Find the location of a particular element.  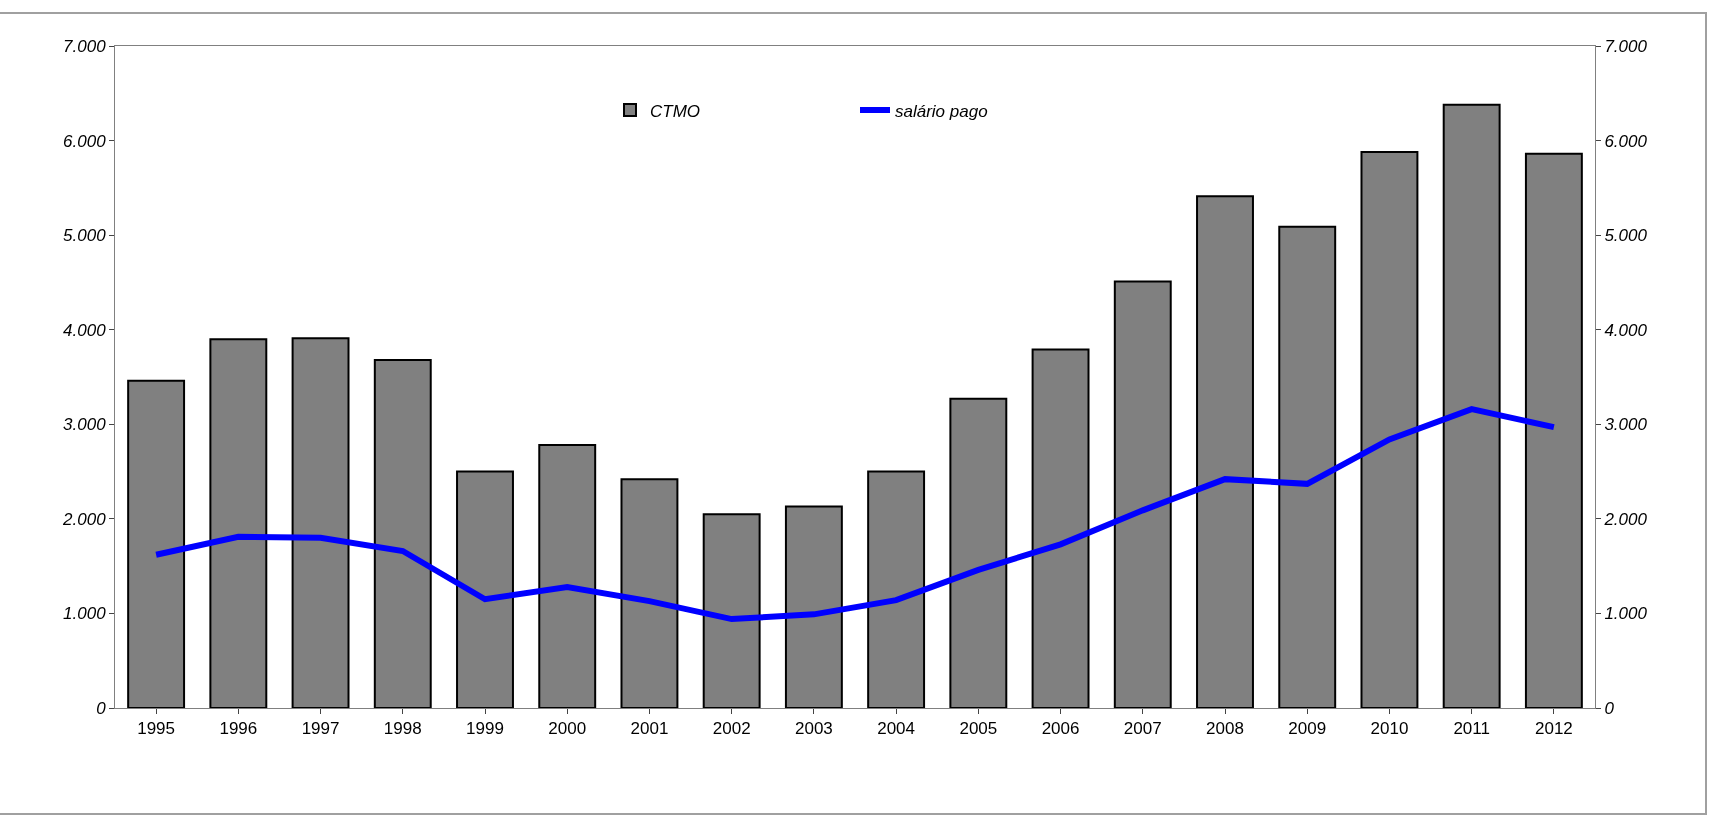

x-tick-label: 2004 is located at coordinates (896, 729).